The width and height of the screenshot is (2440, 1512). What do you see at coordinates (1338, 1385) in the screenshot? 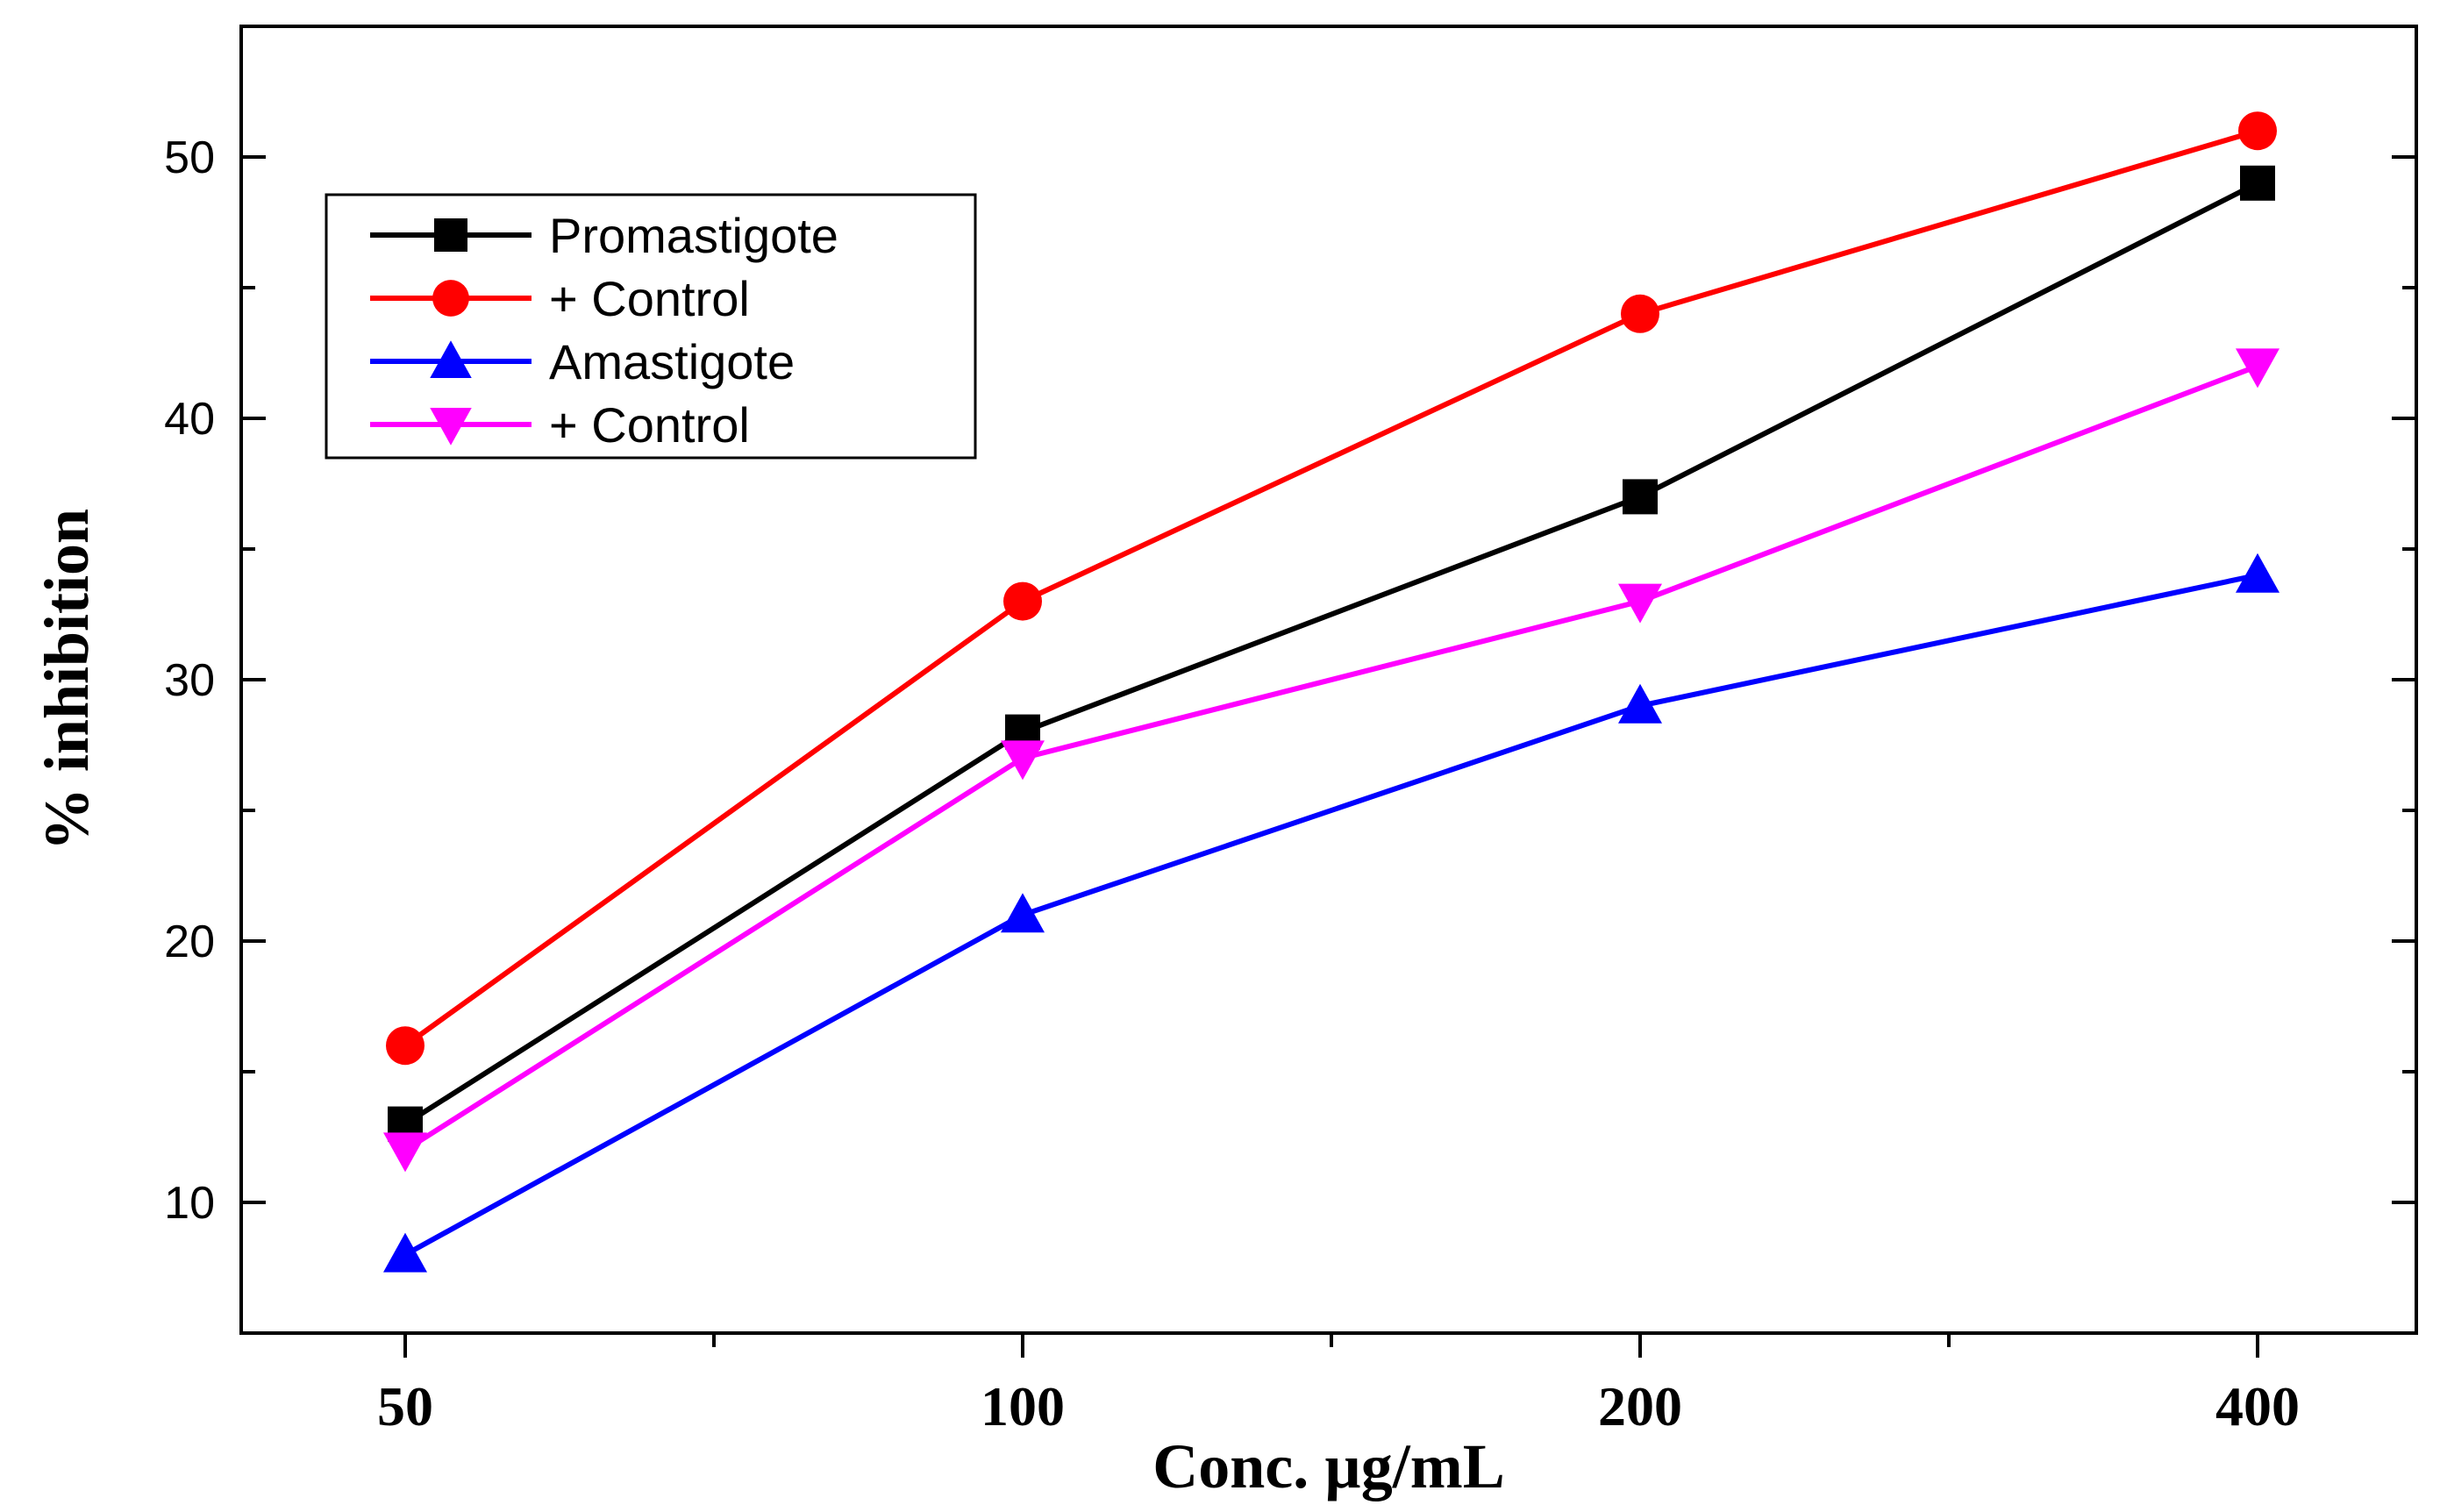
I see `x-axis: 50 100 200 400` at bounding box center [1338, 1385].